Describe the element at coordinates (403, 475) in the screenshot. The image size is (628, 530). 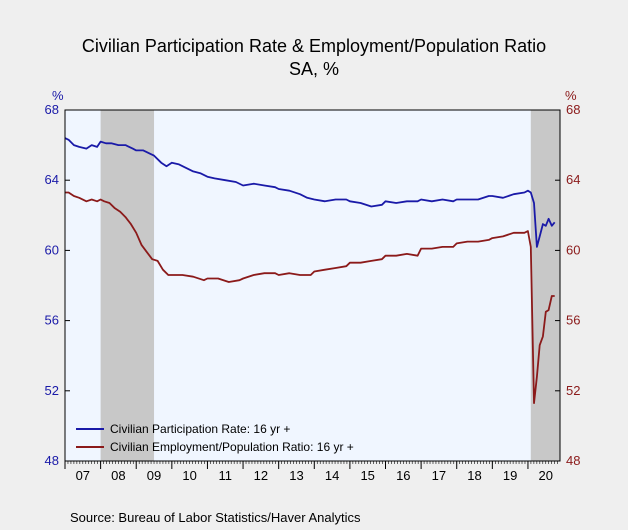
I see `x-year-label: 16` at that location.